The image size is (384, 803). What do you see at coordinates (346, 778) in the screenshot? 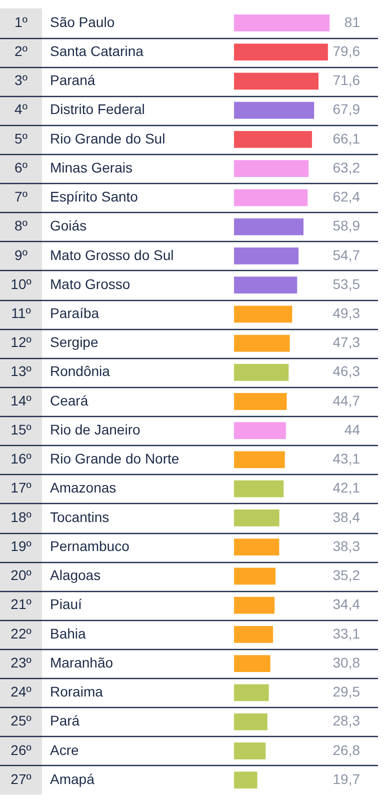
I see `data-label: 19,7` at bounding box center [346, 778].